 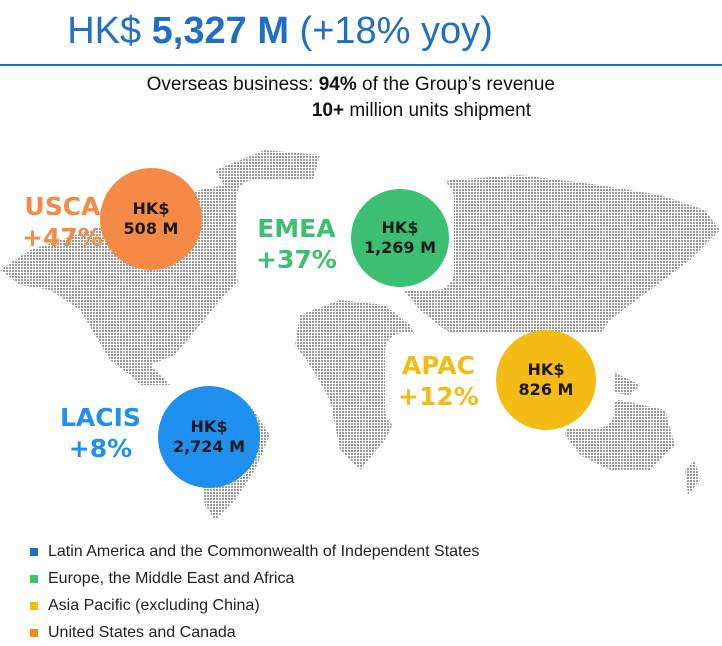 What do you see at coordinates (280, 31) in the screenshot?
I see `page-title: HK$ 5,327 M (+18% yoy)` at bounding box center [280, 31].